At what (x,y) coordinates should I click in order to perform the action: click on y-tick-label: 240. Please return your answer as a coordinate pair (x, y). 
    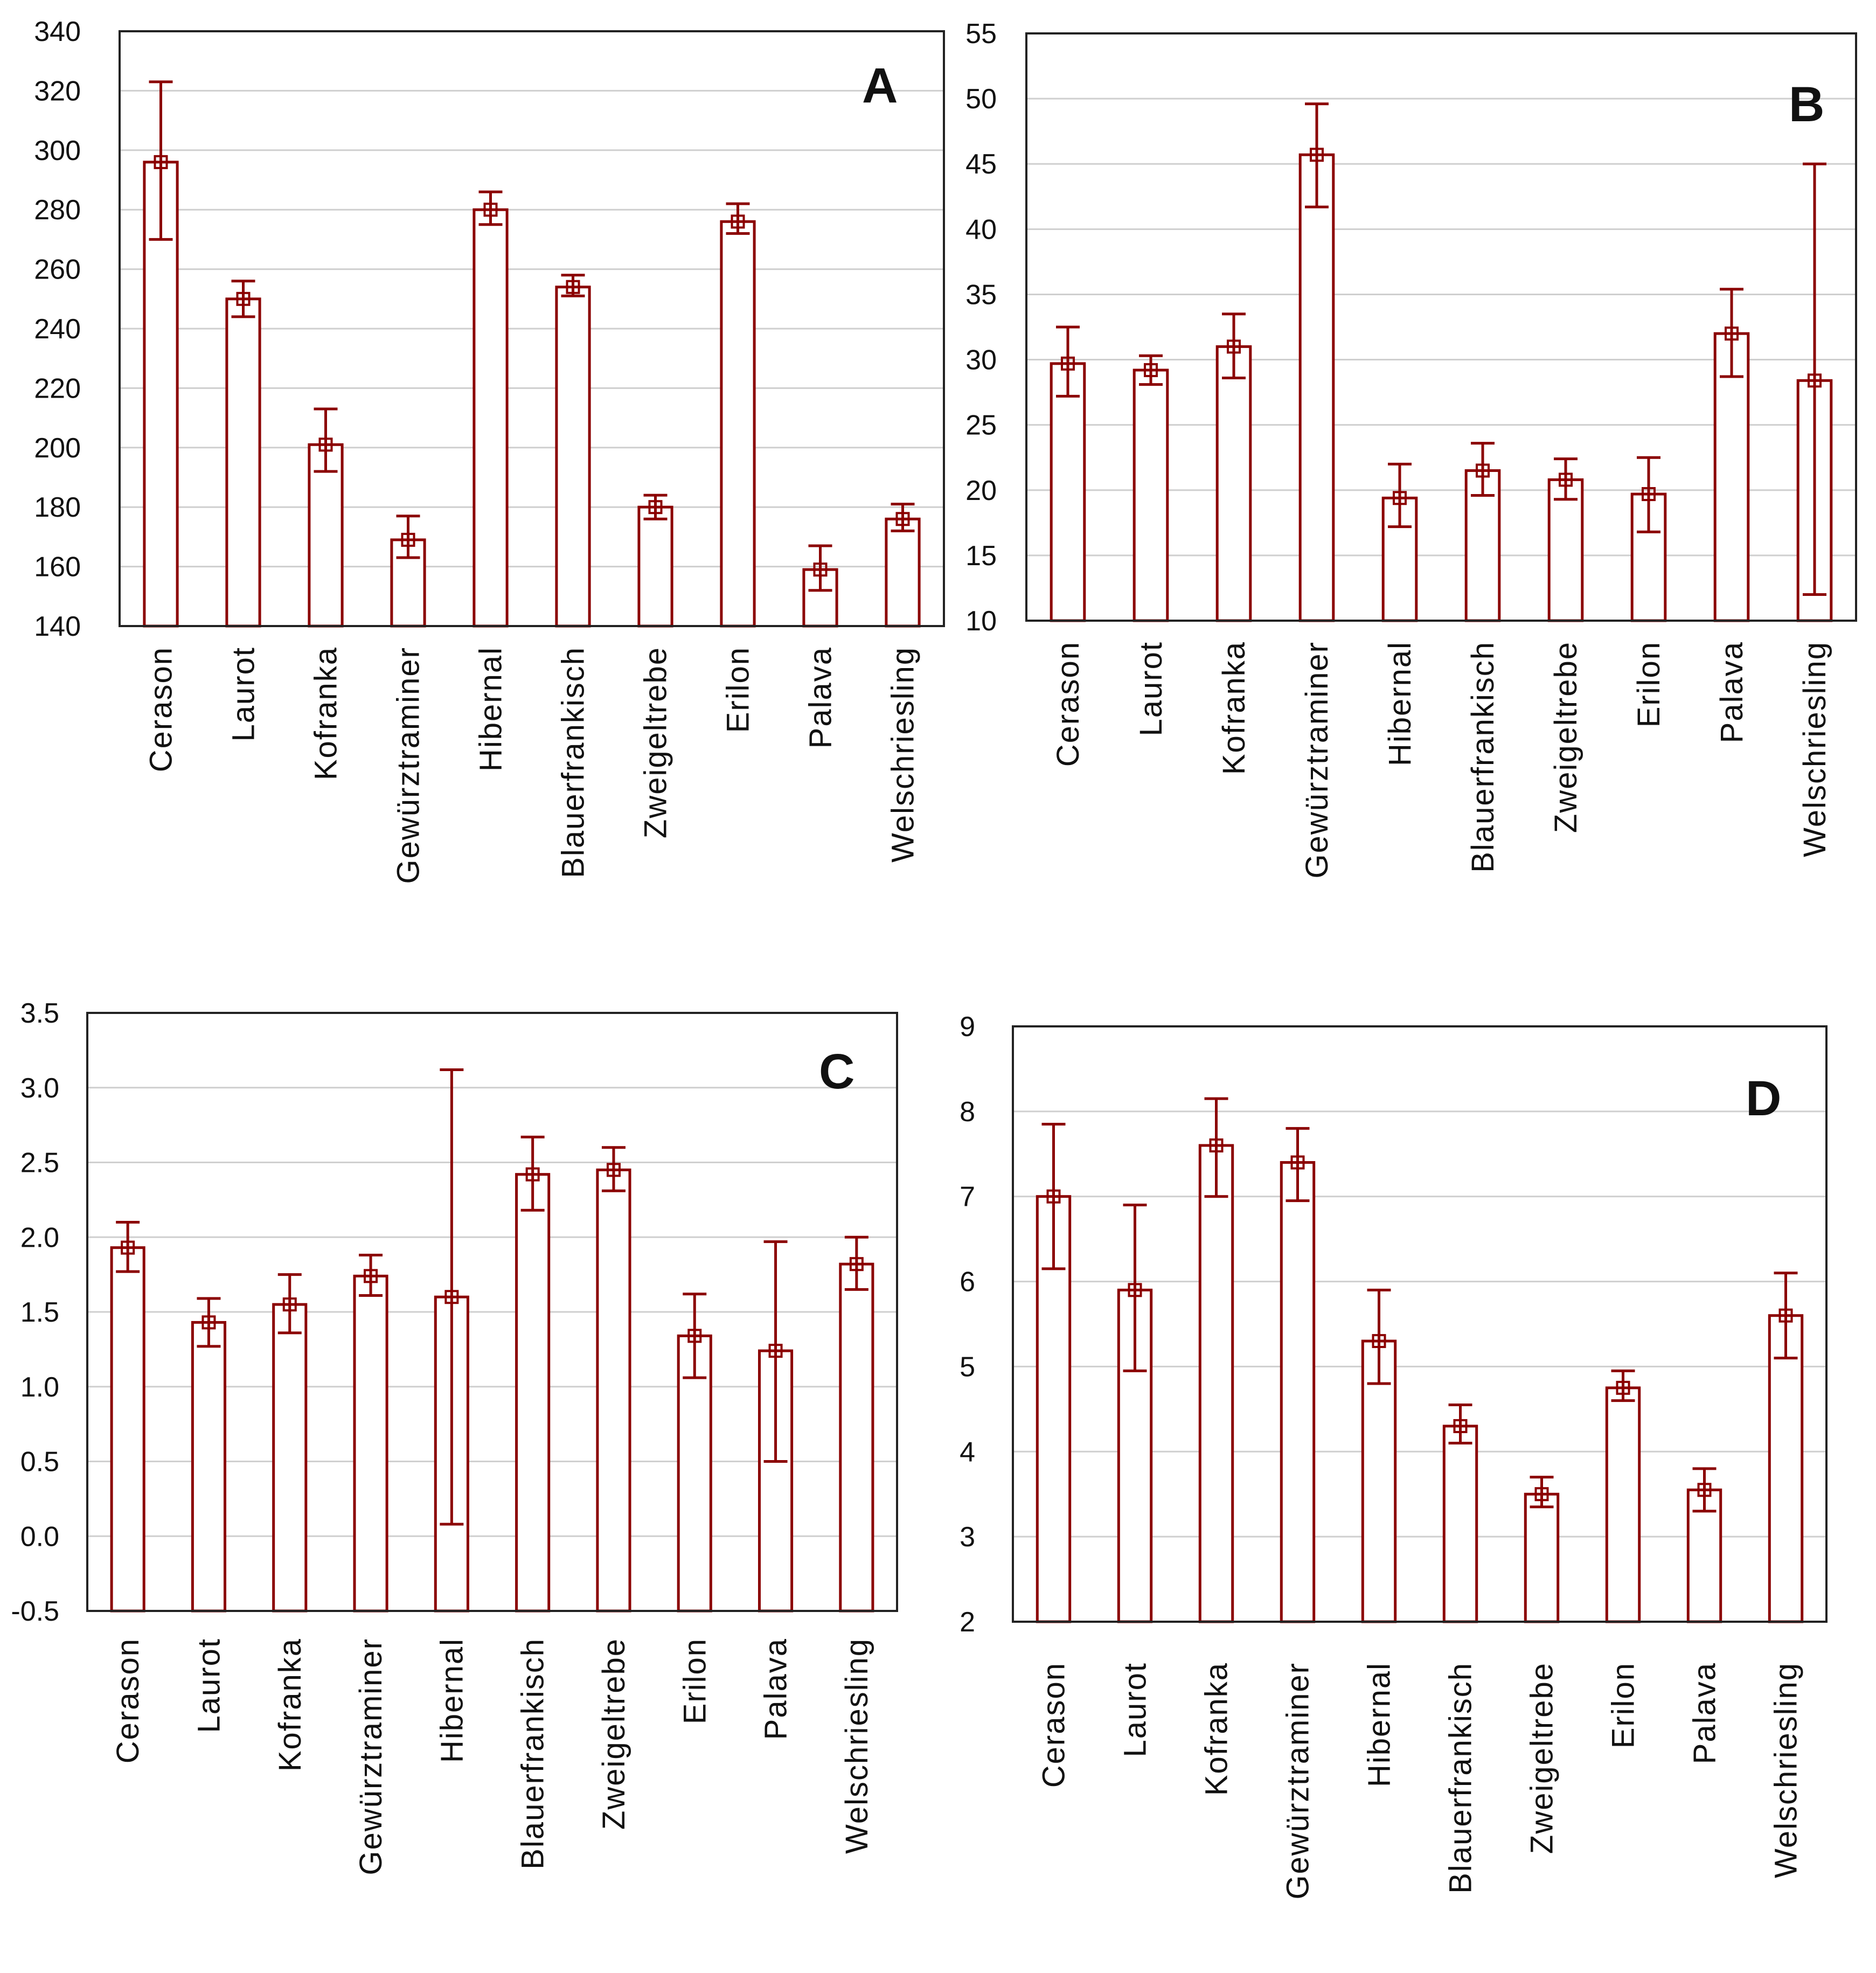
    Looking at the image, I should click on (58, 329).